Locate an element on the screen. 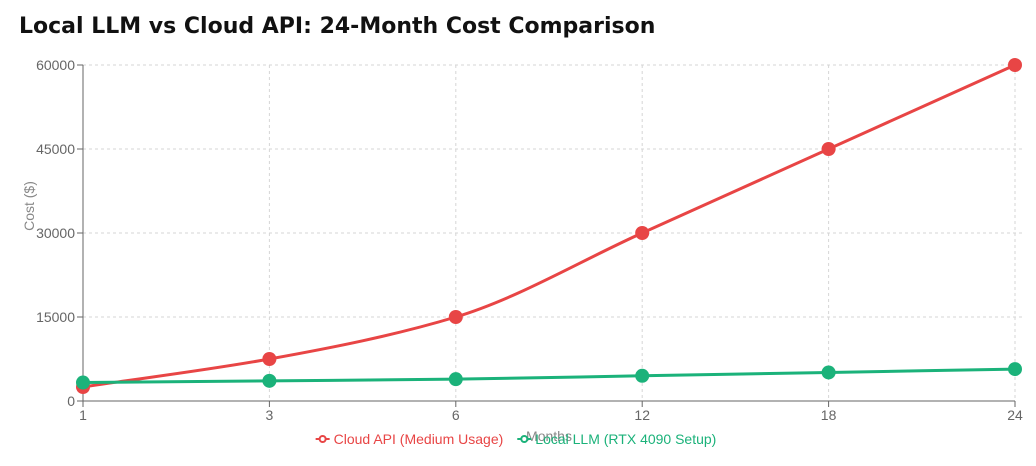 The image size is (1036, 466). series-line is located at coordinates (549, 376).